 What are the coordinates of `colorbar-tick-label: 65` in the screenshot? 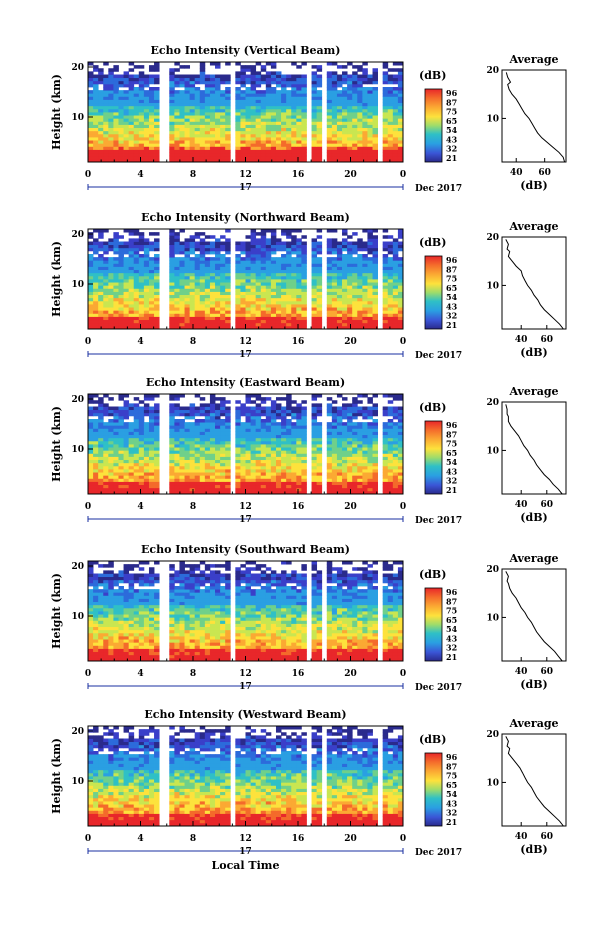 It's located at (451, 288).